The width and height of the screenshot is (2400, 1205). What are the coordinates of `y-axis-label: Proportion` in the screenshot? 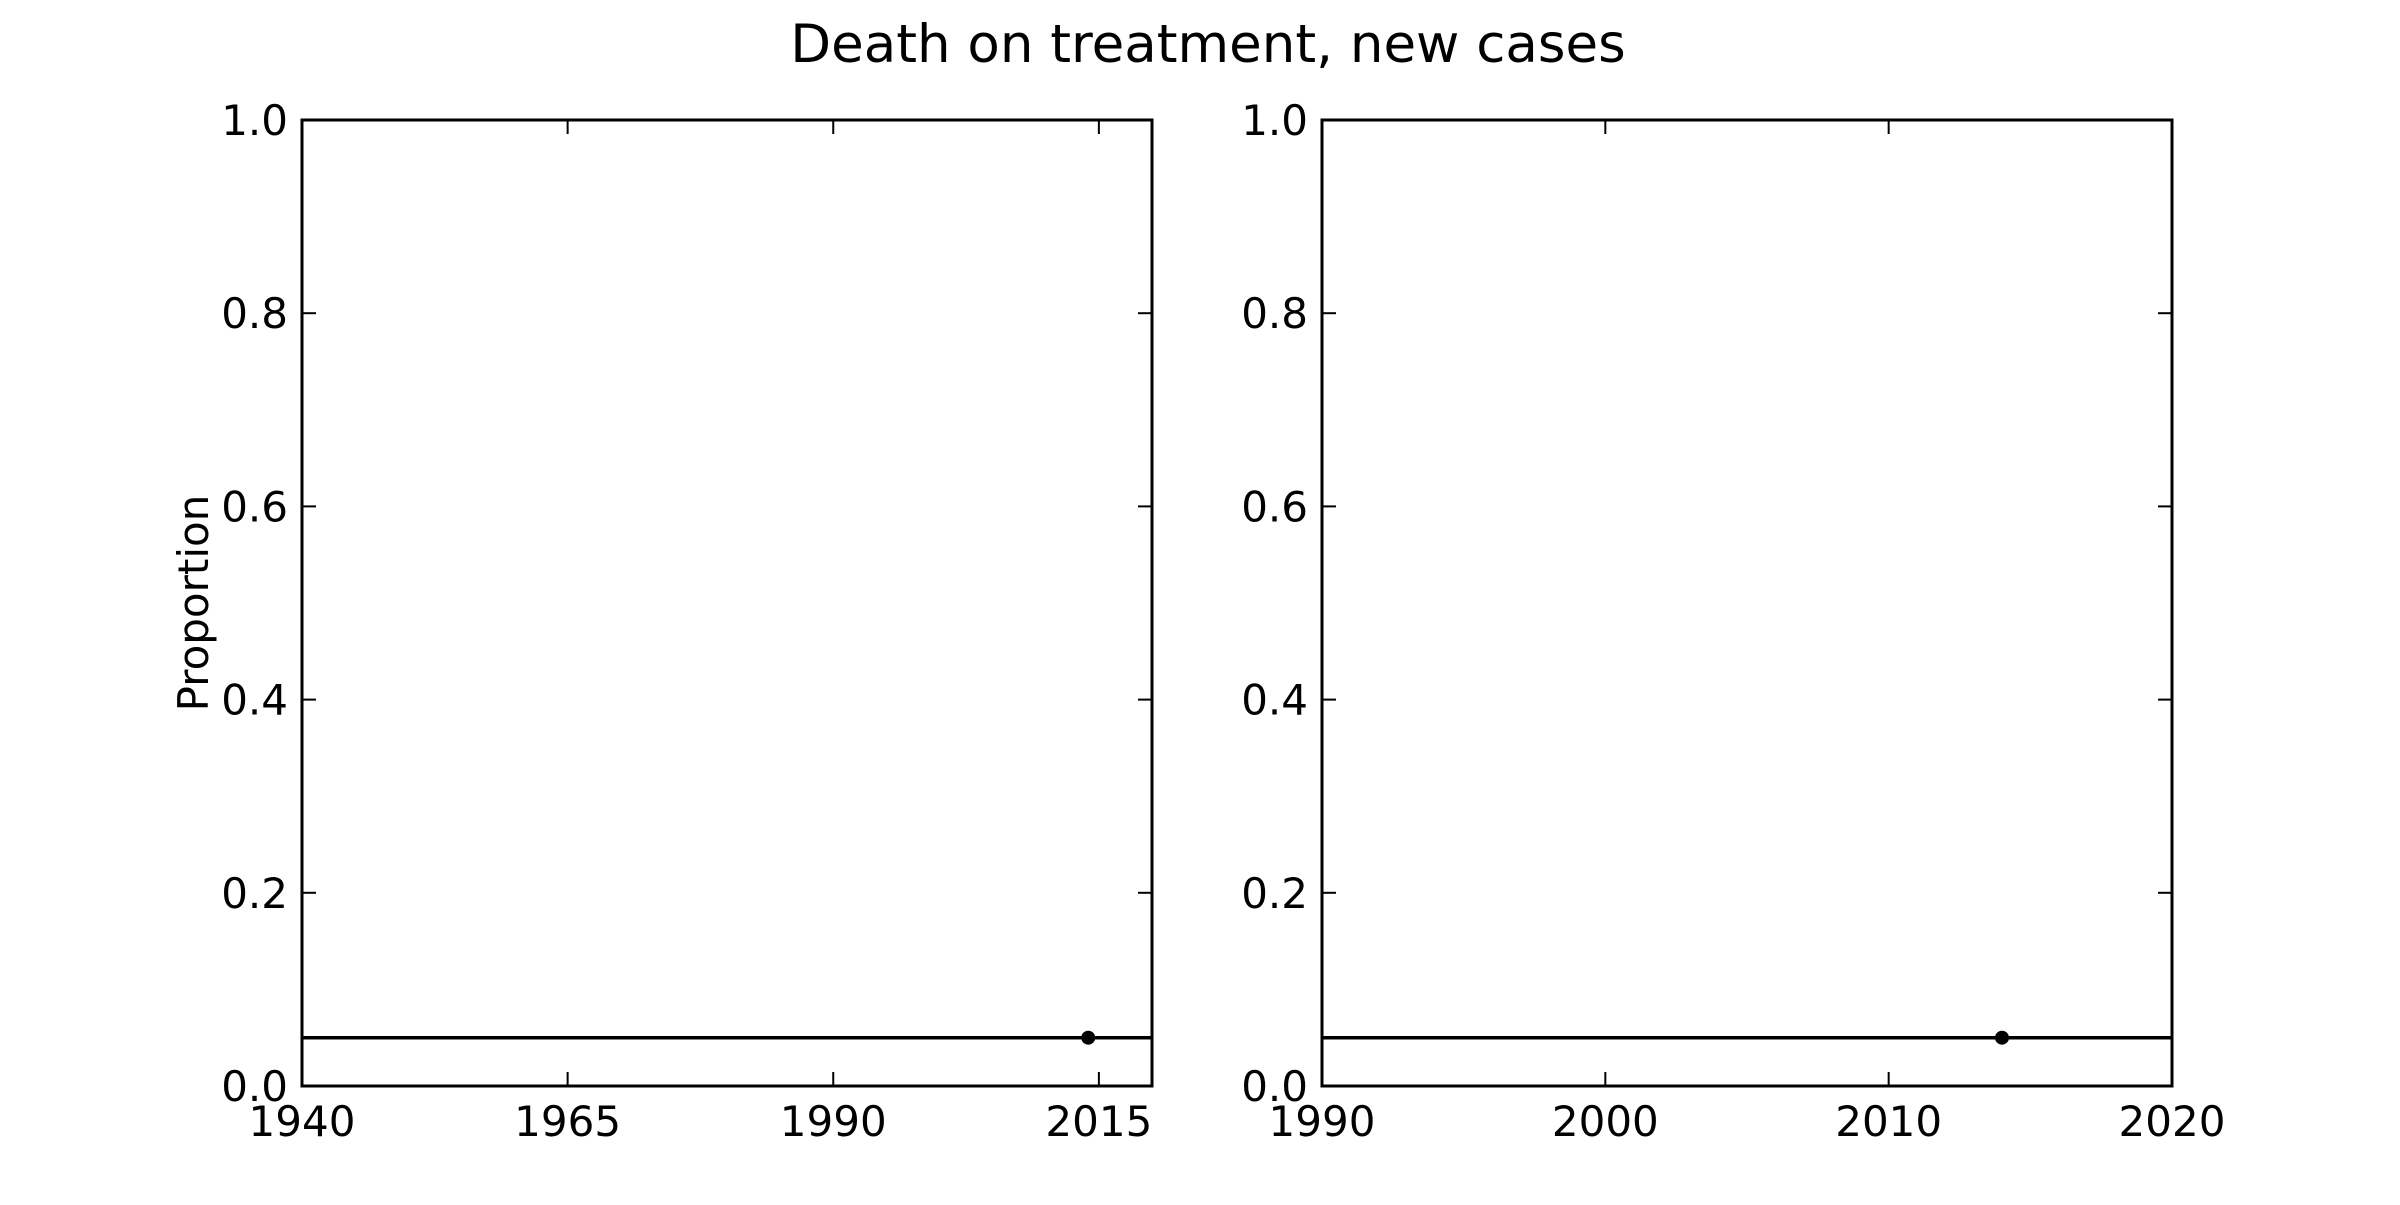 It's located at (193, 603).